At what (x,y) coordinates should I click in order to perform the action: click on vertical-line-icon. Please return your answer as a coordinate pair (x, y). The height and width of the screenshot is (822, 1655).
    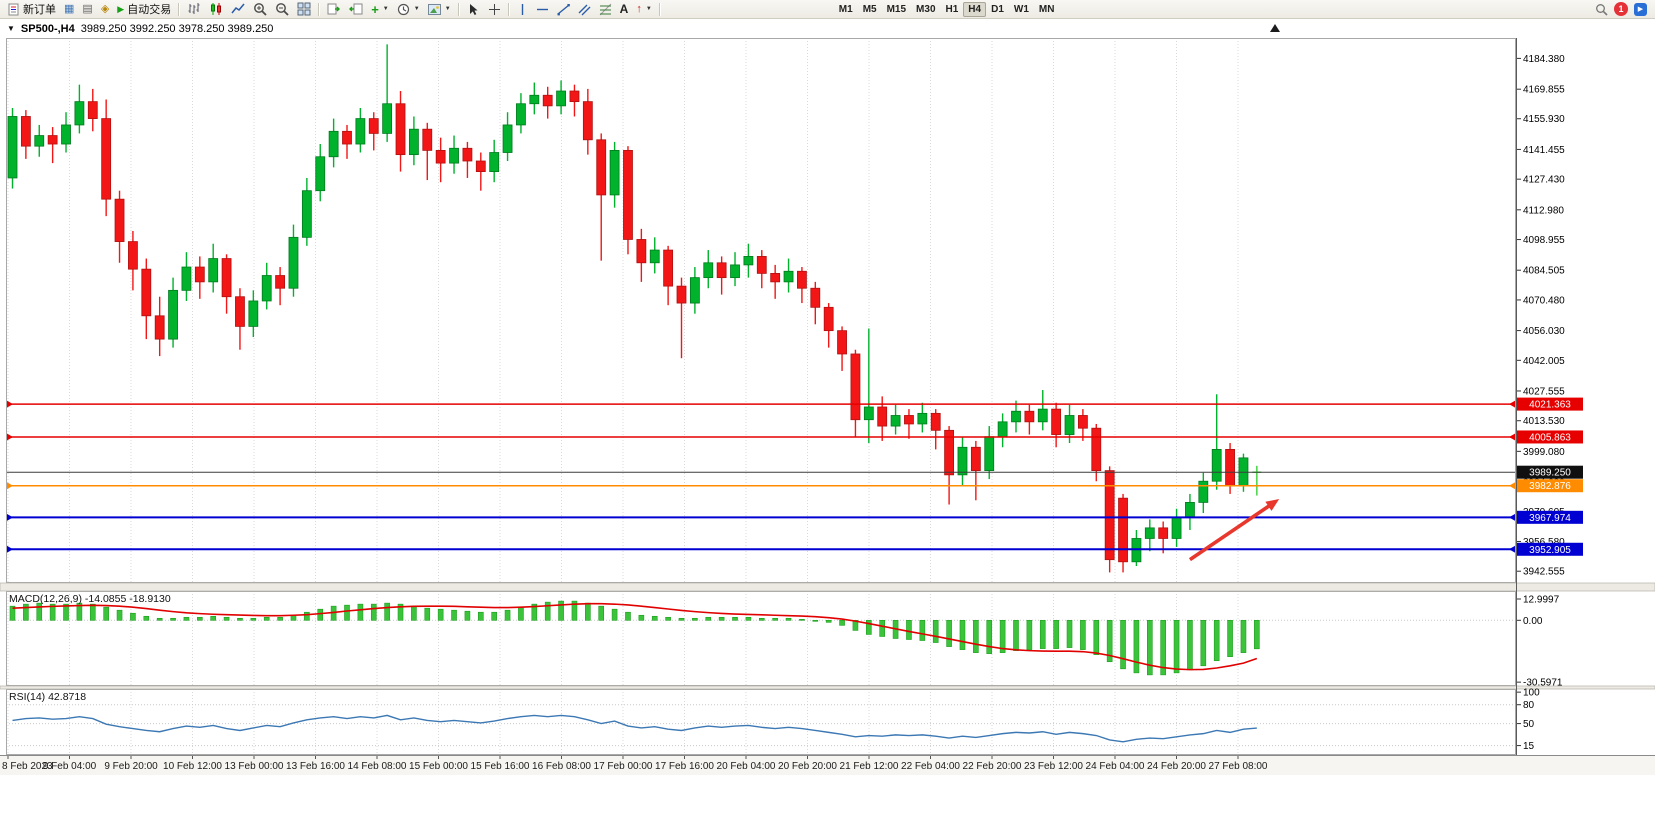
    Looking at the image, I should click on (522, 9).